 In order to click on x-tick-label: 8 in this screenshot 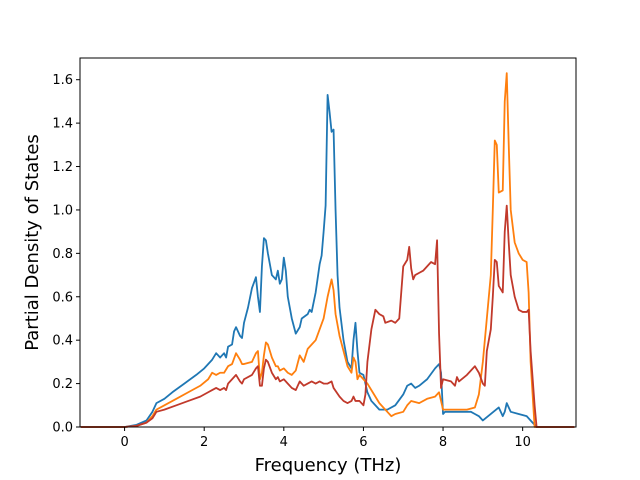, I will do `click(443, 442)`.